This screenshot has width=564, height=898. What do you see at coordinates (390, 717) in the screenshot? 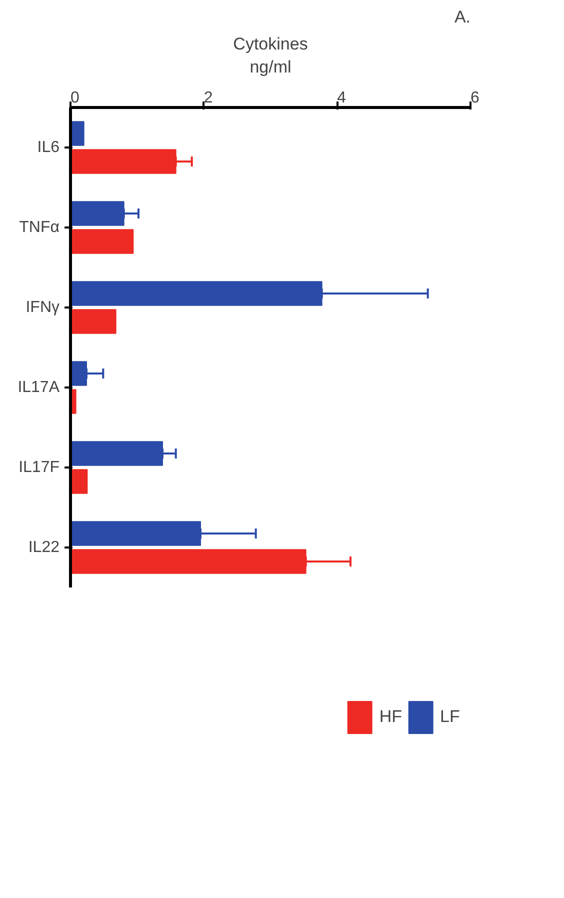
I see `legend-label: HF` at bounding box center [390, 717].